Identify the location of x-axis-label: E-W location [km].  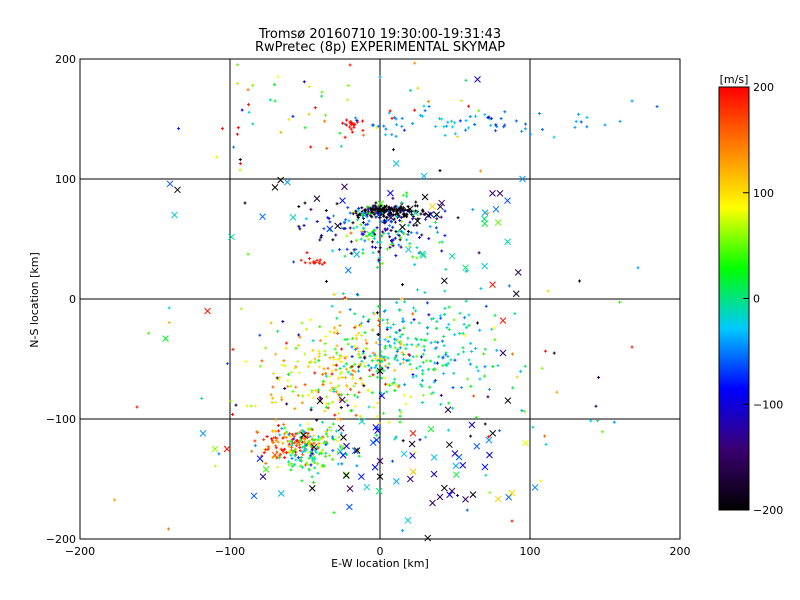
(380, 563).